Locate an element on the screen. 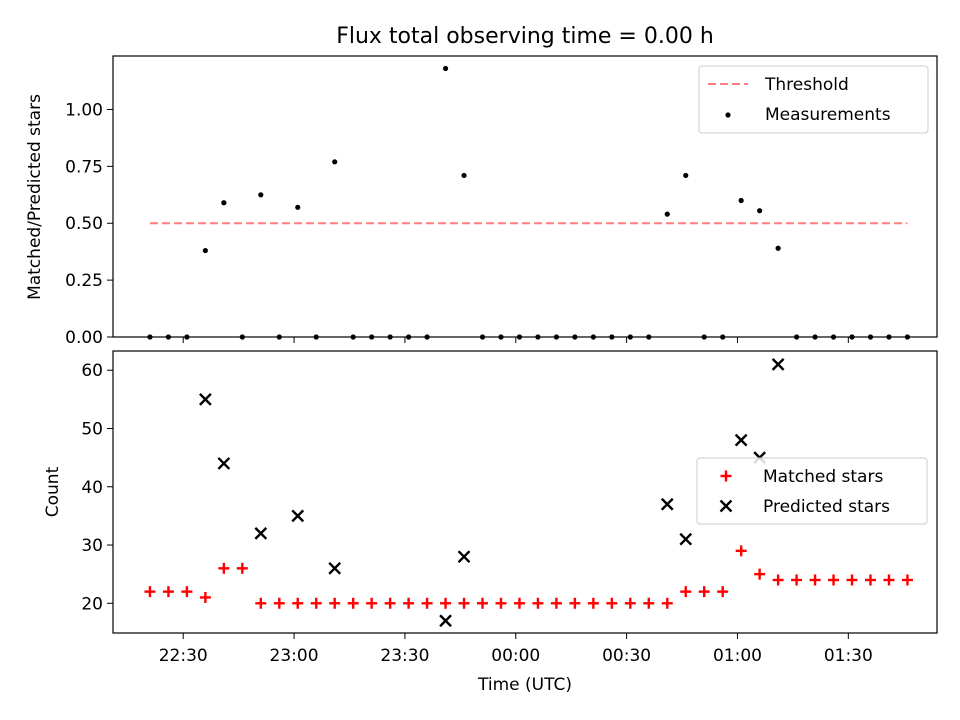 The image size is (960, 720). y-tick-label: 0.00 is located at coordinates (84, 338).